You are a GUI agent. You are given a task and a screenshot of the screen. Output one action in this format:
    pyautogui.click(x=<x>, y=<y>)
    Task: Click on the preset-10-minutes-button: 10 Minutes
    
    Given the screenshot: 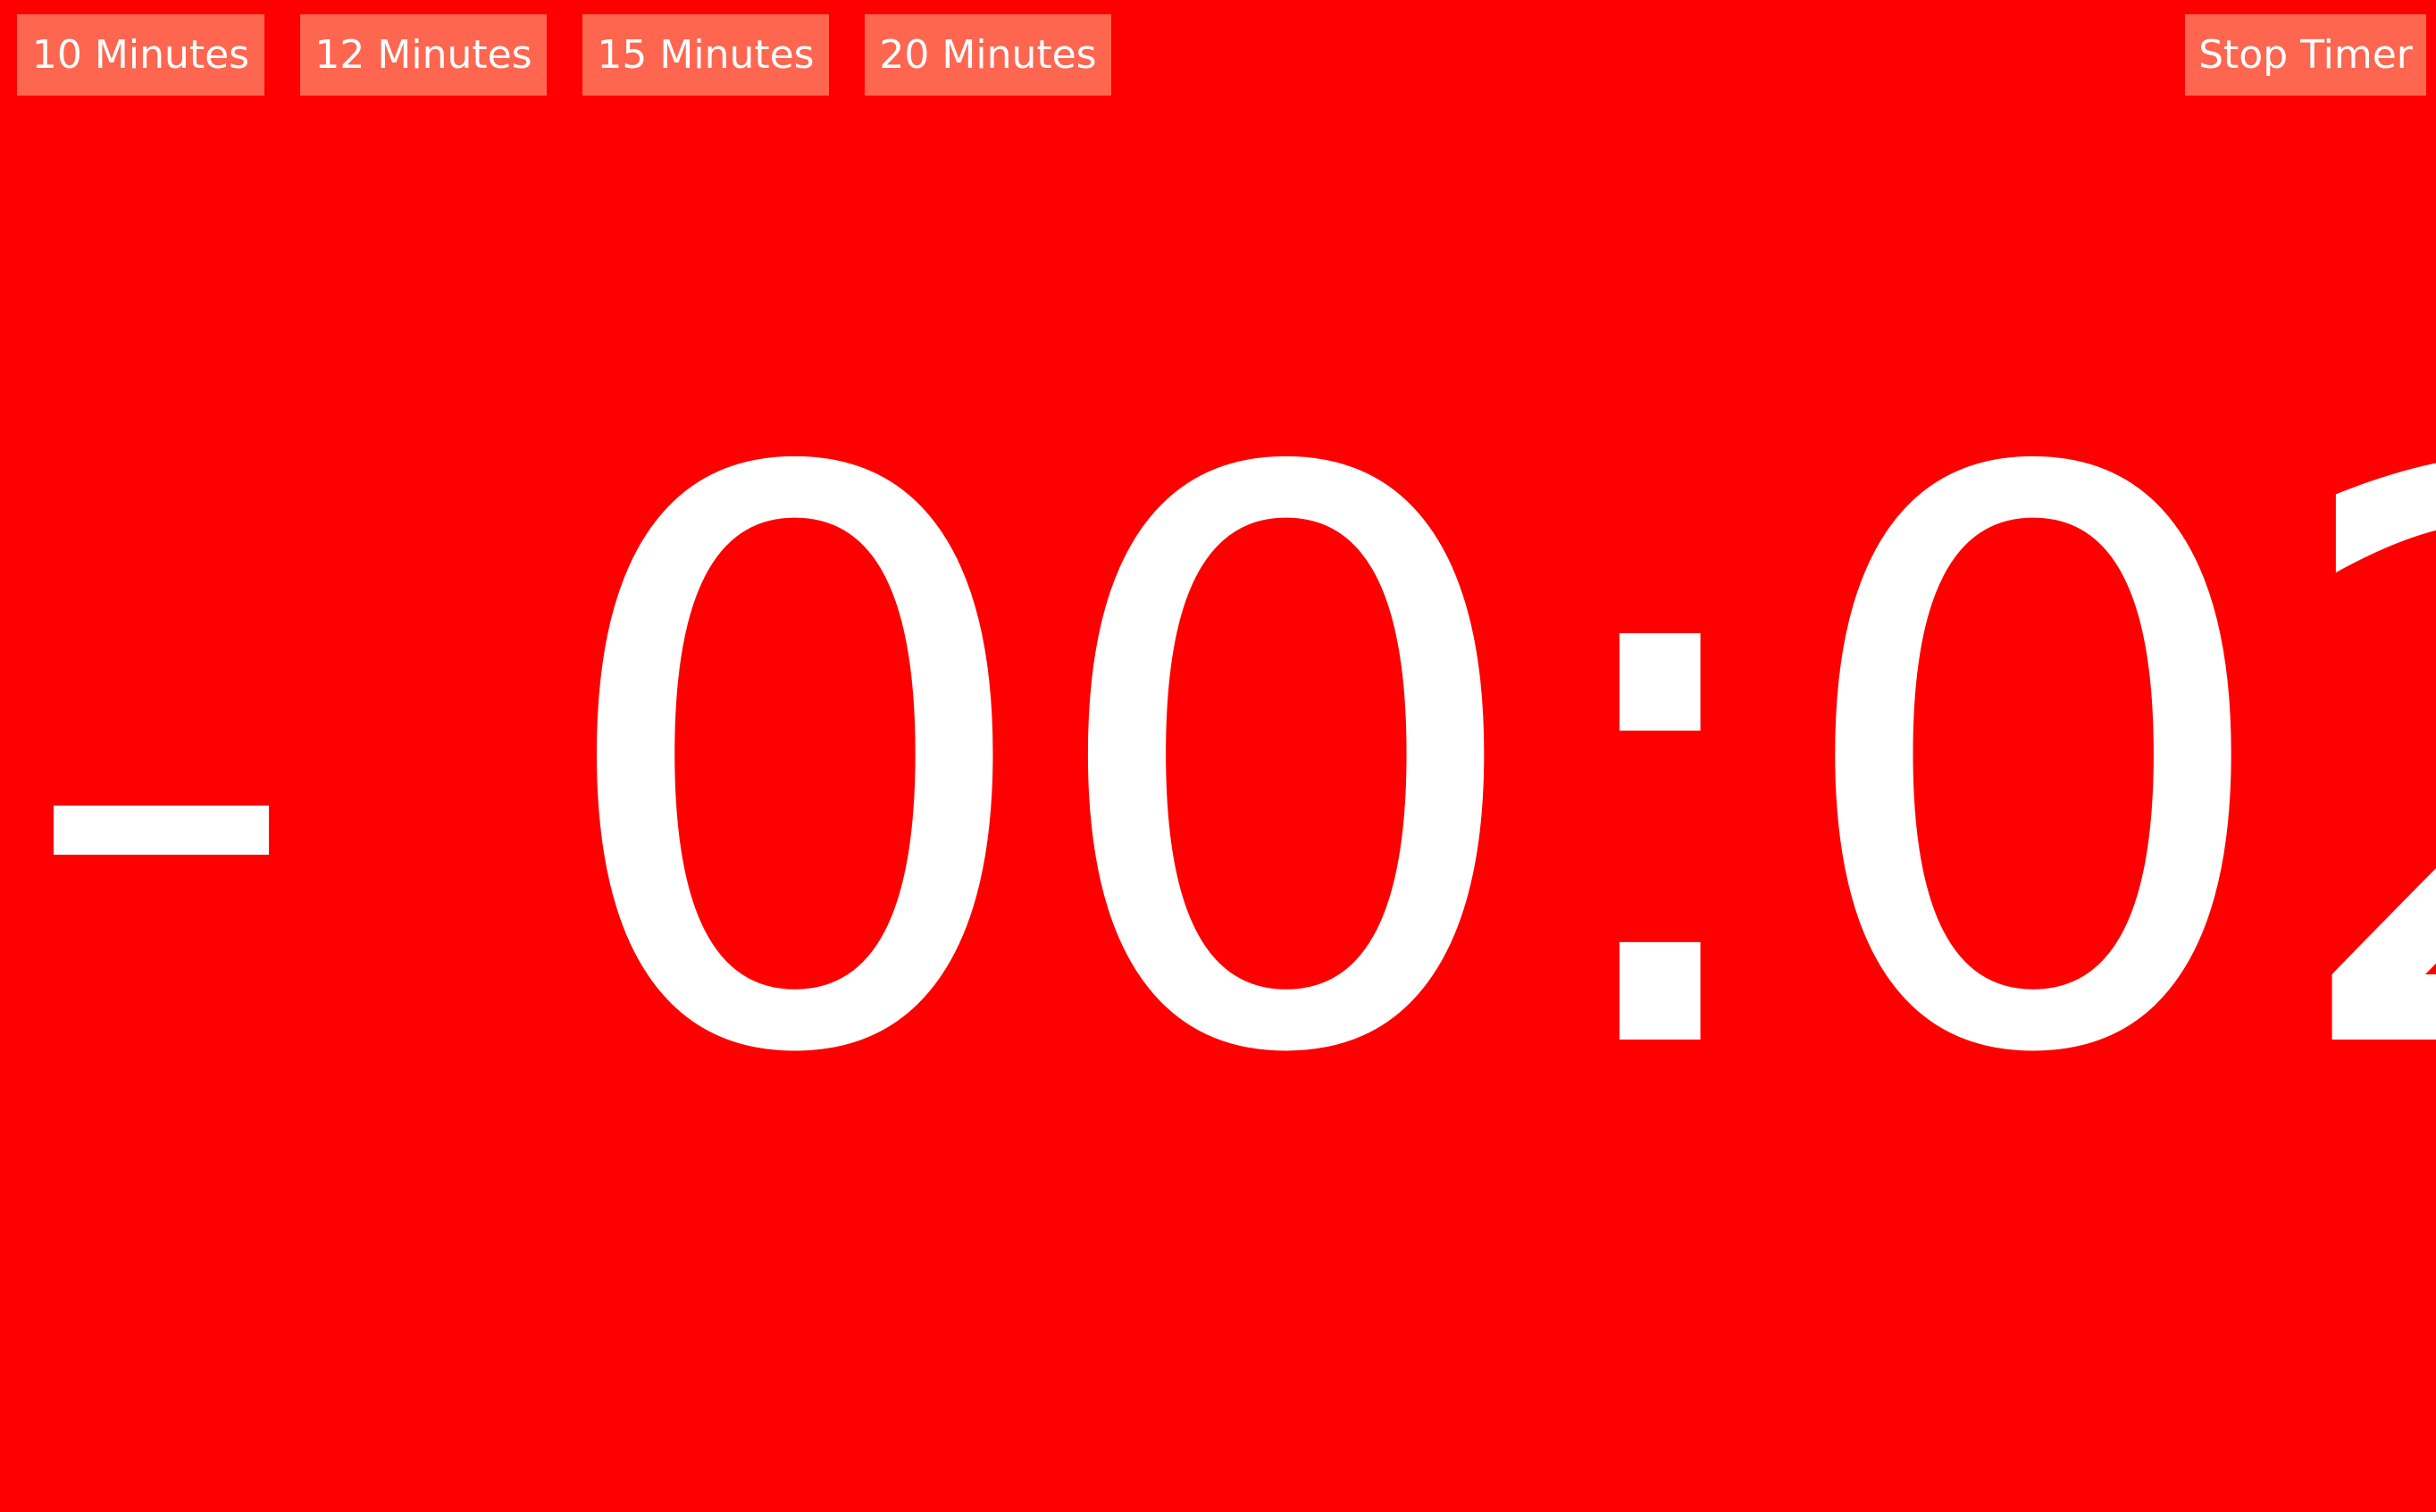 What is the action you would take?
    pyautogui.click(x=140, y=55)
    